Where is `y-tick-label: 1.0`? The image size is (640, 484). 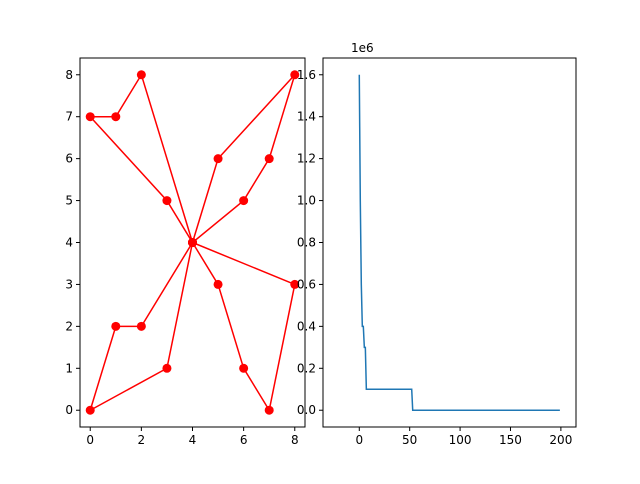 y-tick-label: 1.0 is located at coordinates (306, 201).